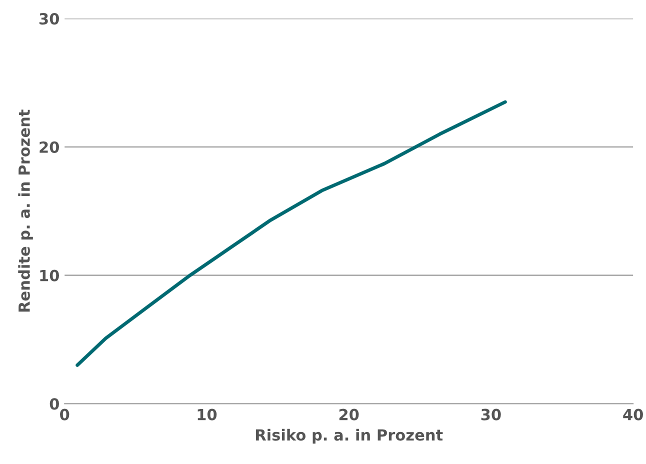 Image resolution: width=646 pixels, height=464 pixels. I want to click on y-tick-label: 10, so click(50, 276).